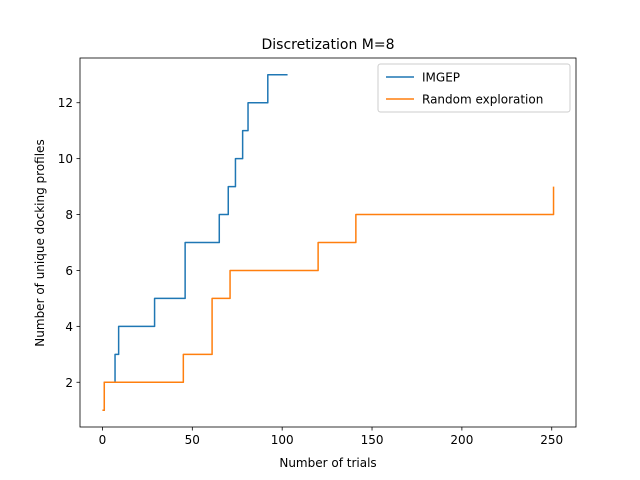 The height and width of the screenshot is (480, 640). Describe the element at coordinates (103, 440) in the screenshot. I see `x-tick-label: 0` at that location.